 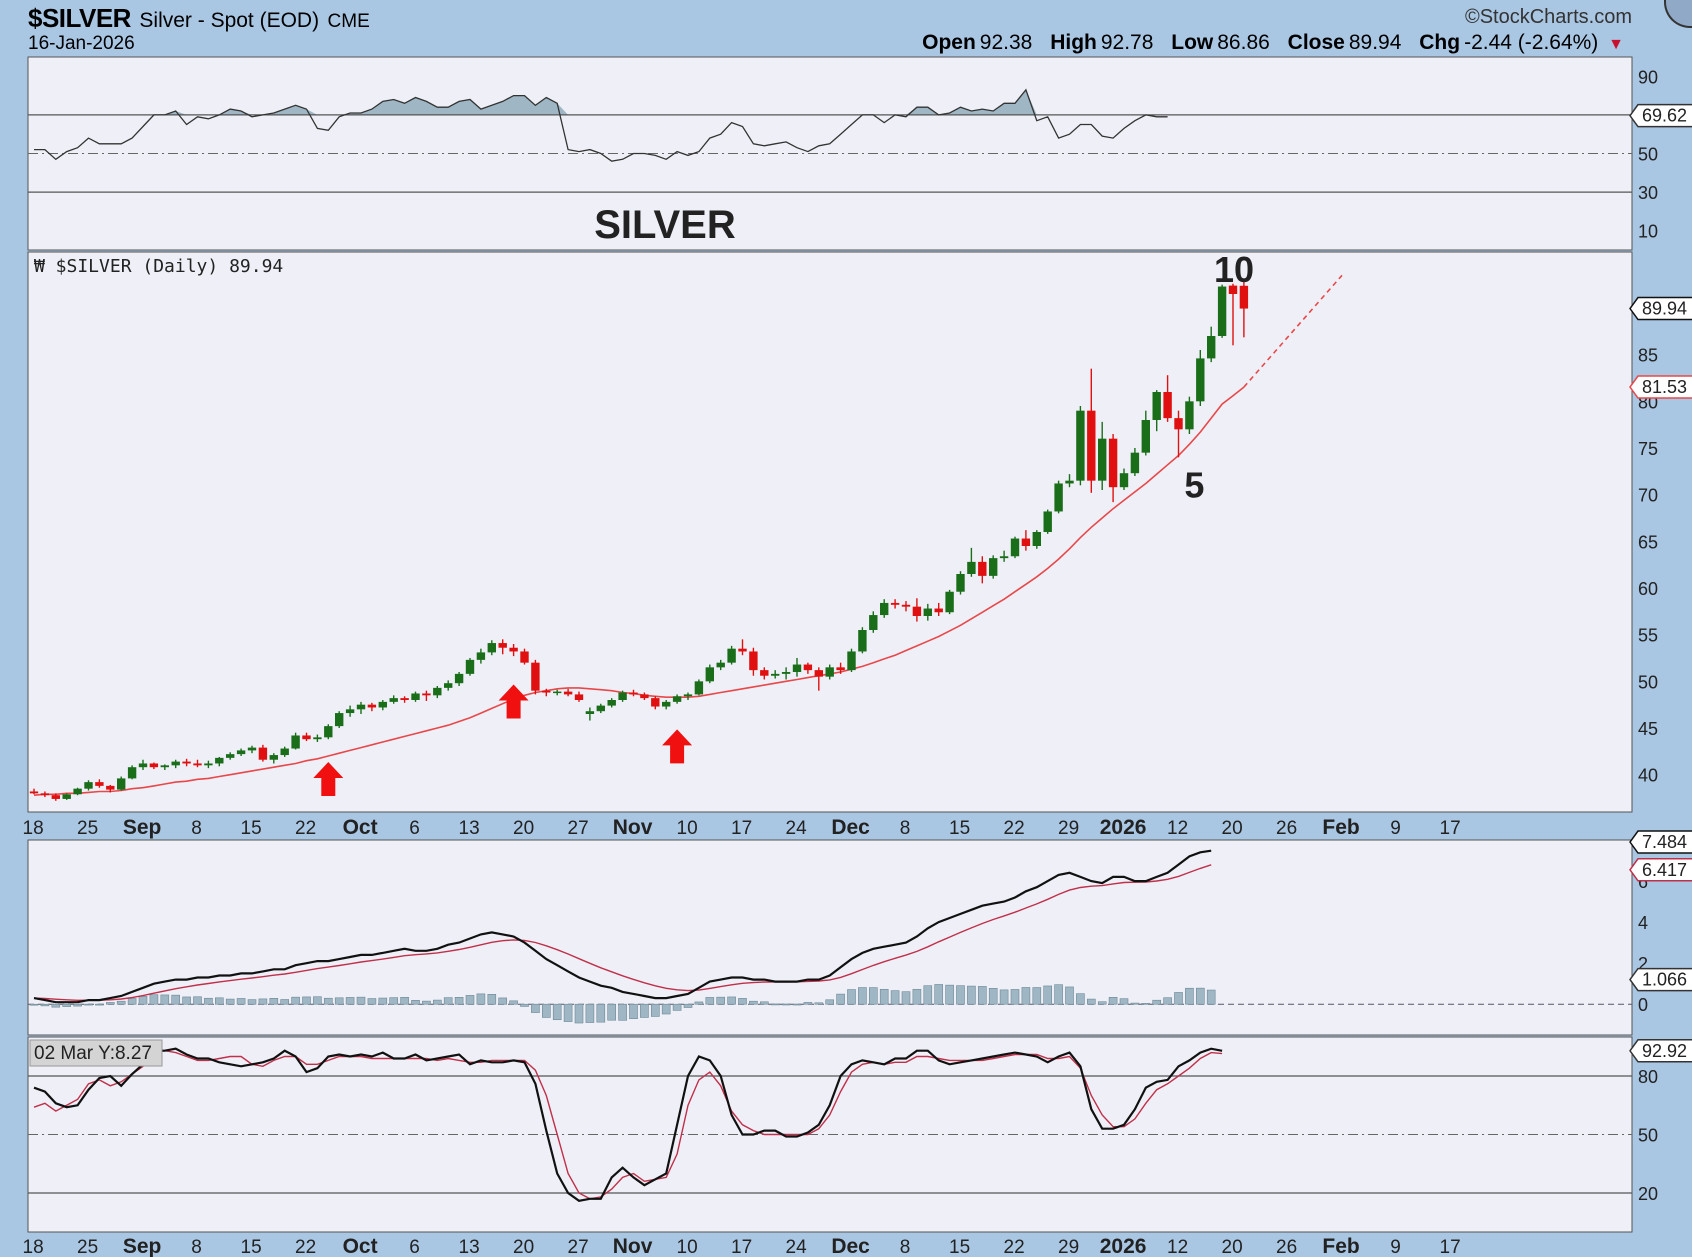 What do you see at coordinates (305, 828) in the screenshot?
I see `price-x-label-5: 22` at bounding box center [305, 828].